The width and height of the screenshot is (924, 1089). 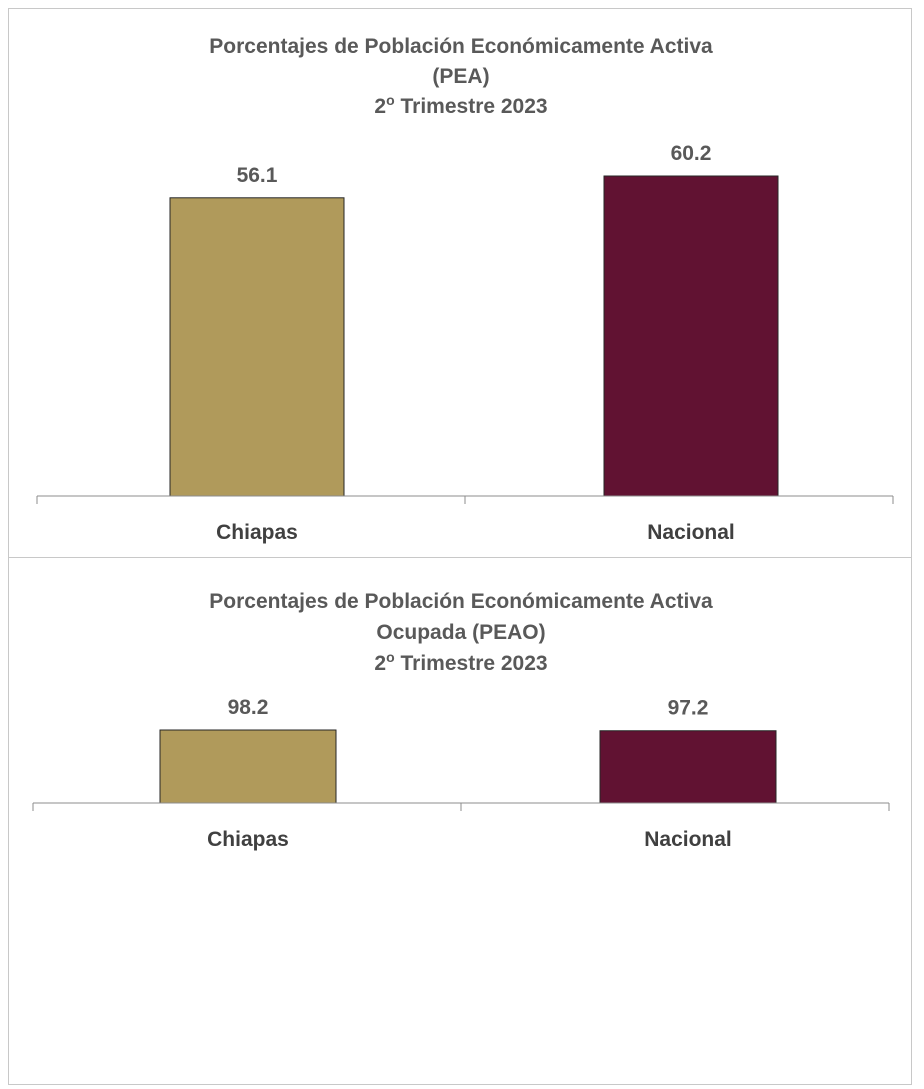 What do you see at coordinates (691, 153) in the screenshot?
I see `data-label-nacional: 60.2` at bounding box center [691, 153].